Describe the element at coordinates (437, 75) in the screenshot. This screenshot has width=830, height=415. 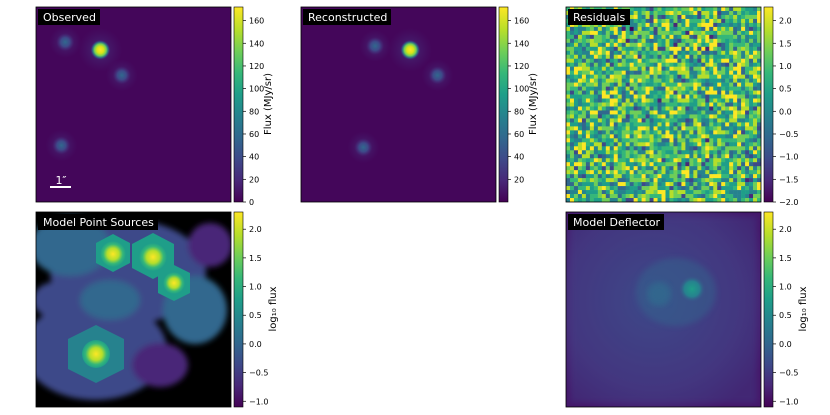
I see `point-source` at that location.